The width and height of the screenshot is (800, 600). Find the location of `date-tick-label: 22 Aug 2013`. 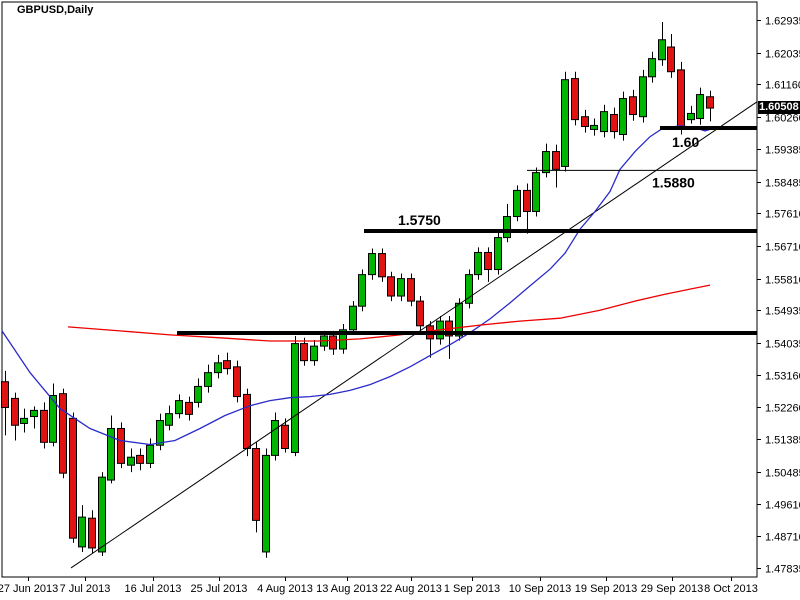

date-tick-label: 22 Aug 2013 is located at coordinates (411, 589).